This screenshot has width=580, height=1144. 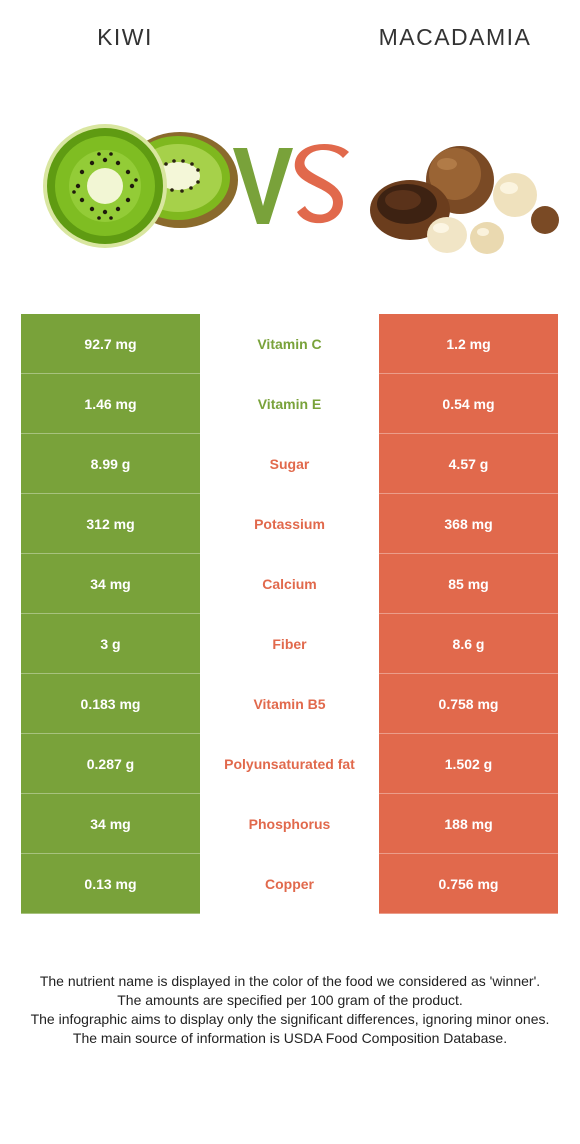 I want to click on left-value: 0.183 mg, so click(x=110, y=704).